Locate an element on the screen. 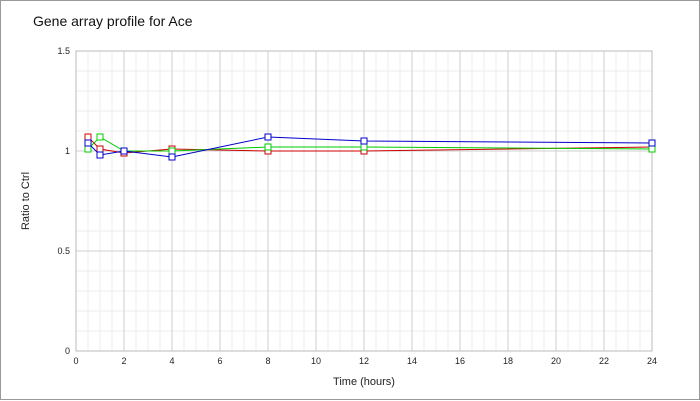  x-tick-label: 18 is located at coordinates (508, 361).